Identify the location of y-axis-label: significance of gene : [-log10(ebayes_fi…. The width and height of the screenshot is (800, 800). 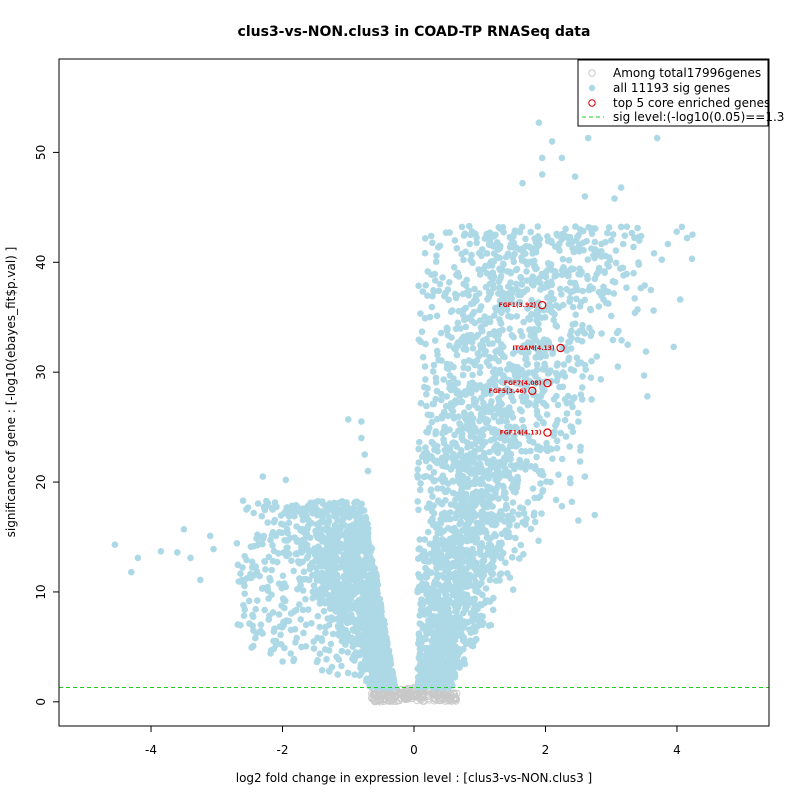
(11, 392).